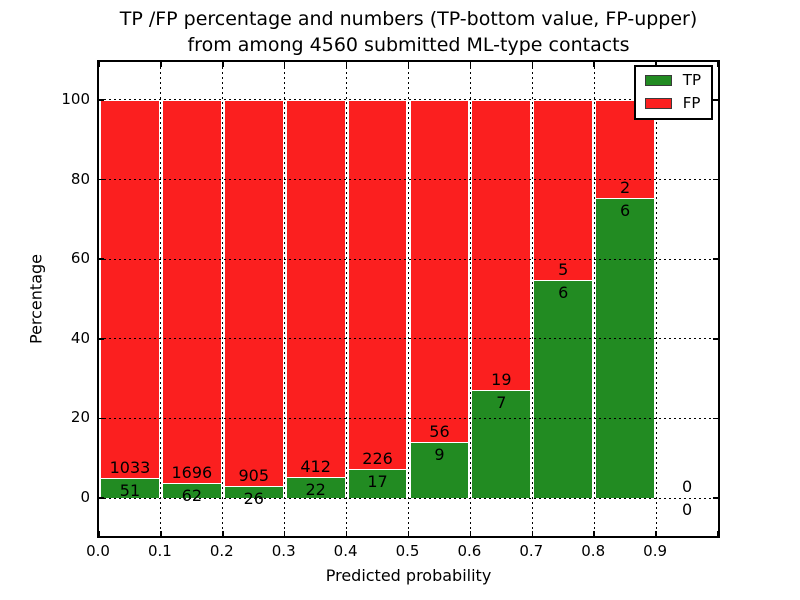  I want to click on x-tick-label: 0.5, so click(407, 551).